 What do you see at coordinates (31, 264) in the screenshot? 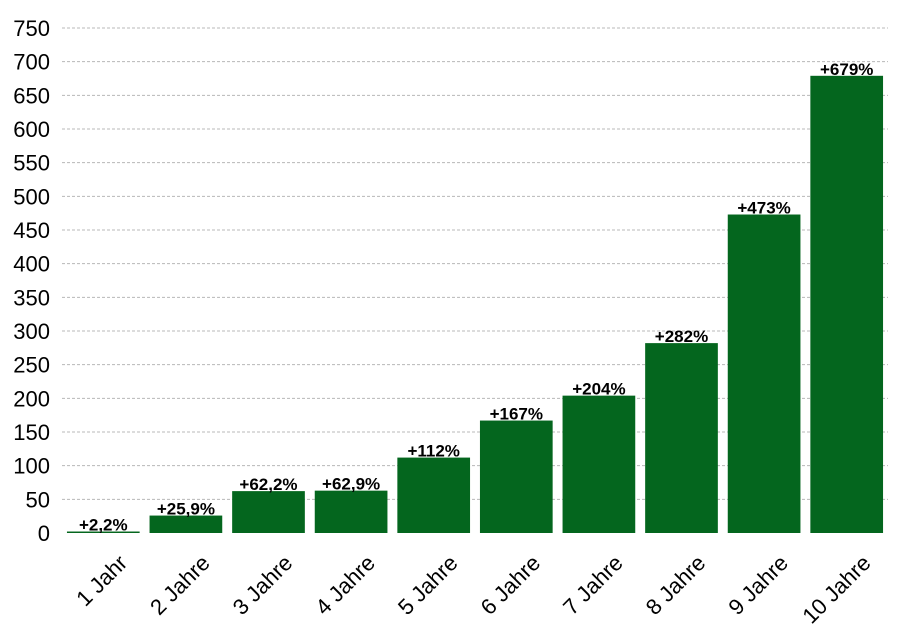
I see `y-tick-label: 400` at bounding box center [31, 264].